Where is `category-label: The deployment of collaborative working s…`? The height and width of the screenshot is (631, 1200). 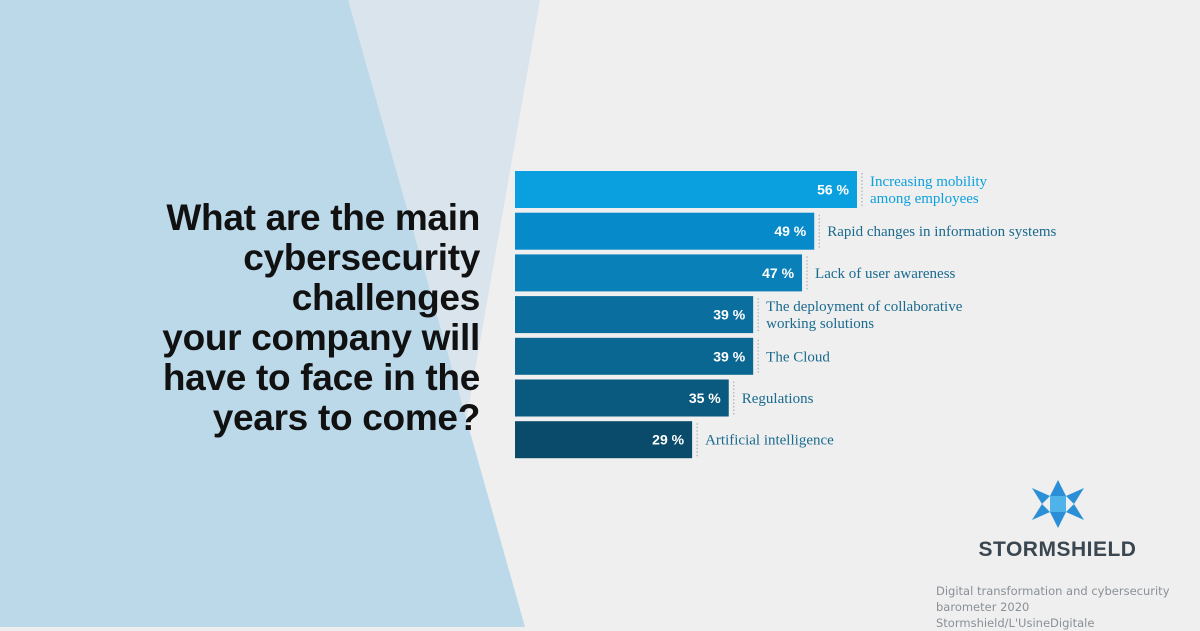 category-label: The deployment of collaborative working s… is located at coordinates (864, 315).